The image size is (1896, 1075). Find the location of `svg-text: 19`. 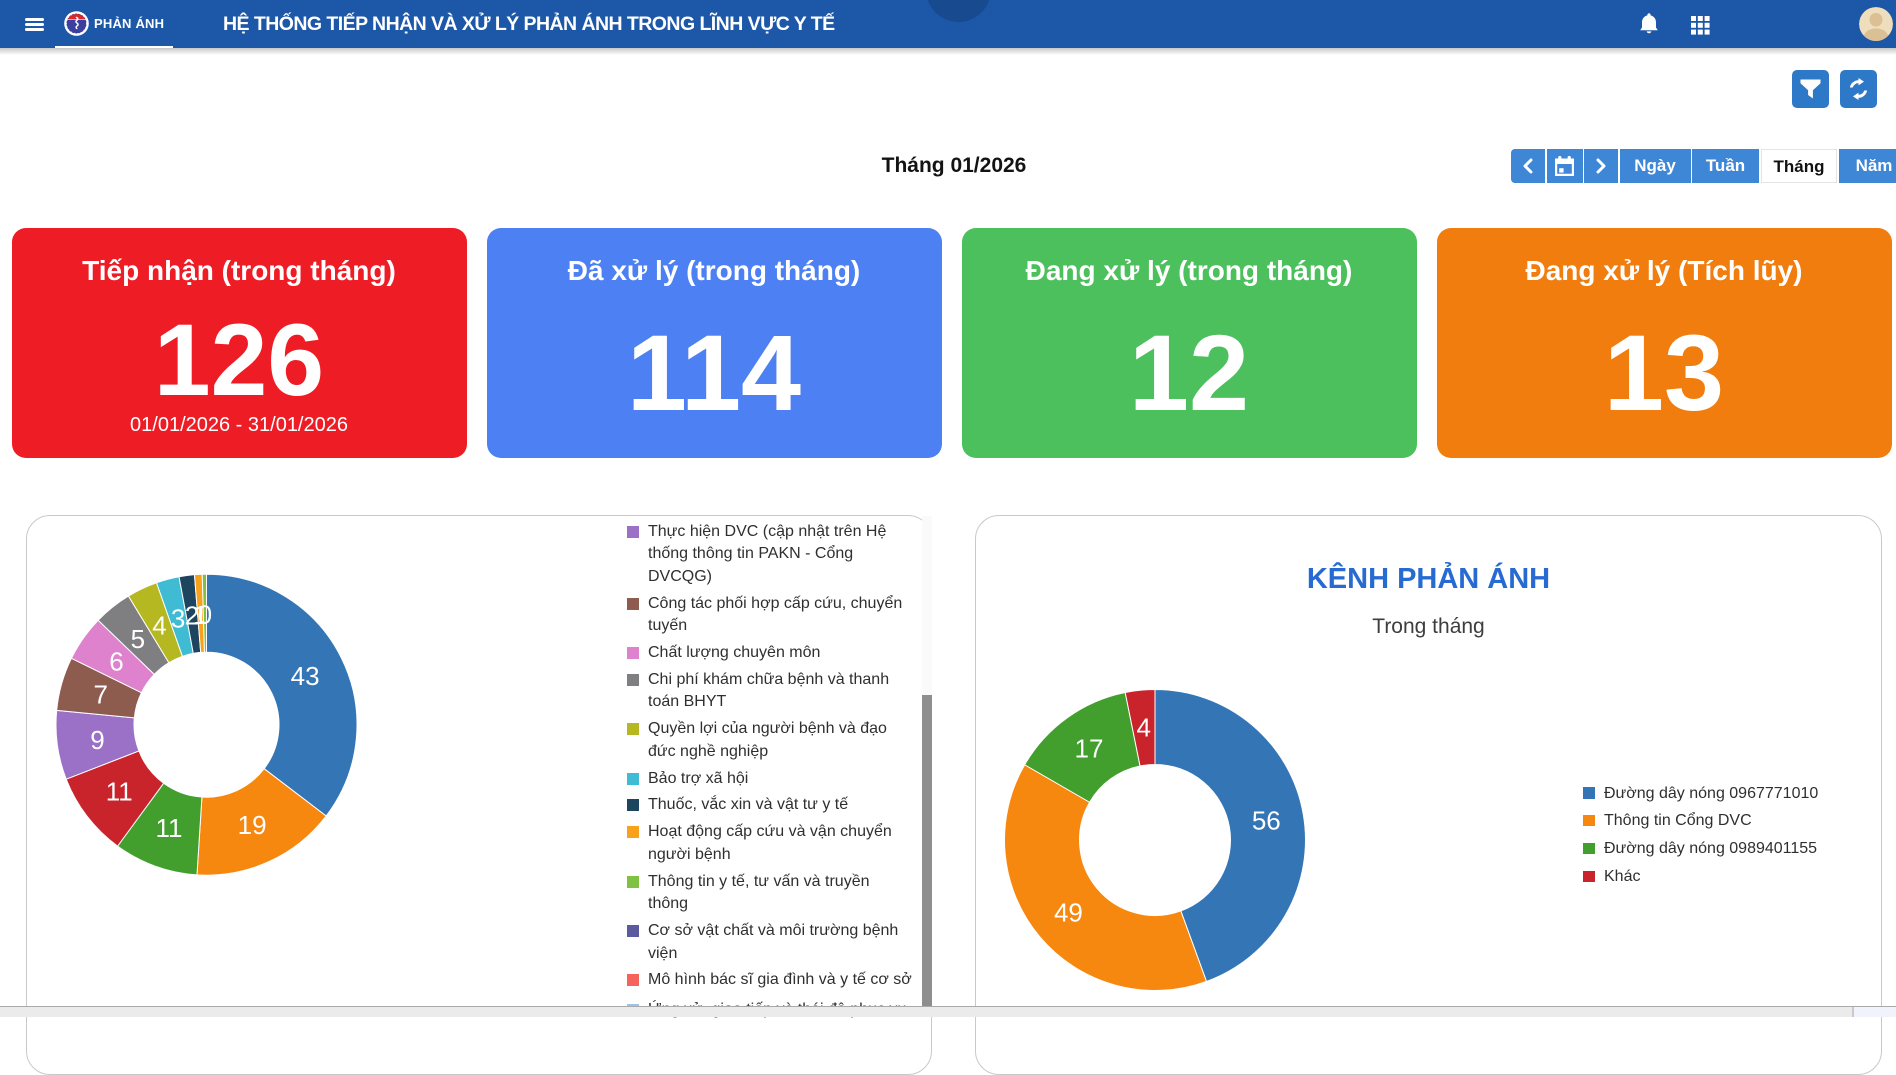

svg-text: 19 is located at coordinates (252, 825).